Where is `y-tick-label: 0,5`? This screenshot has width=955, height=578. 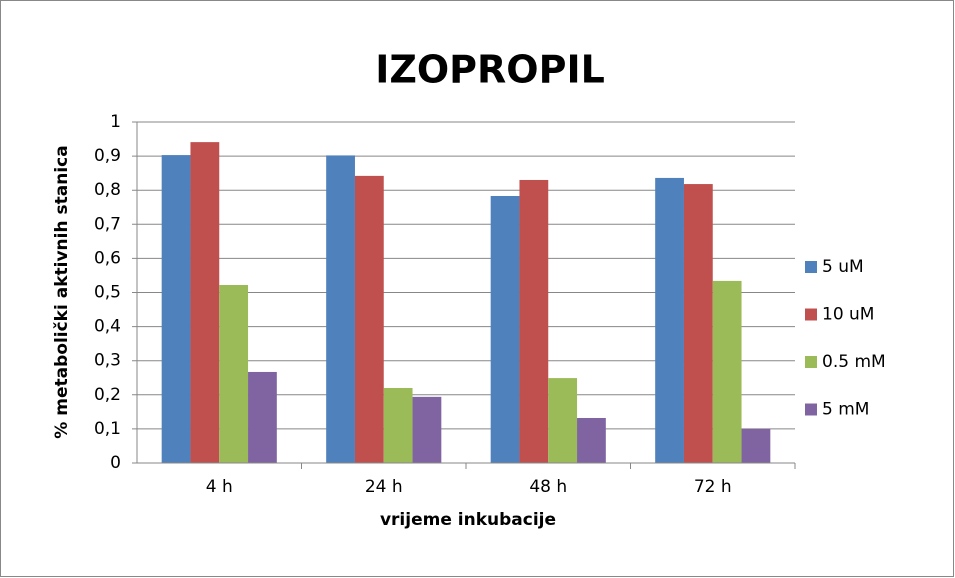 y-tick-label: 0,5 is located at coordinates (107, 293).